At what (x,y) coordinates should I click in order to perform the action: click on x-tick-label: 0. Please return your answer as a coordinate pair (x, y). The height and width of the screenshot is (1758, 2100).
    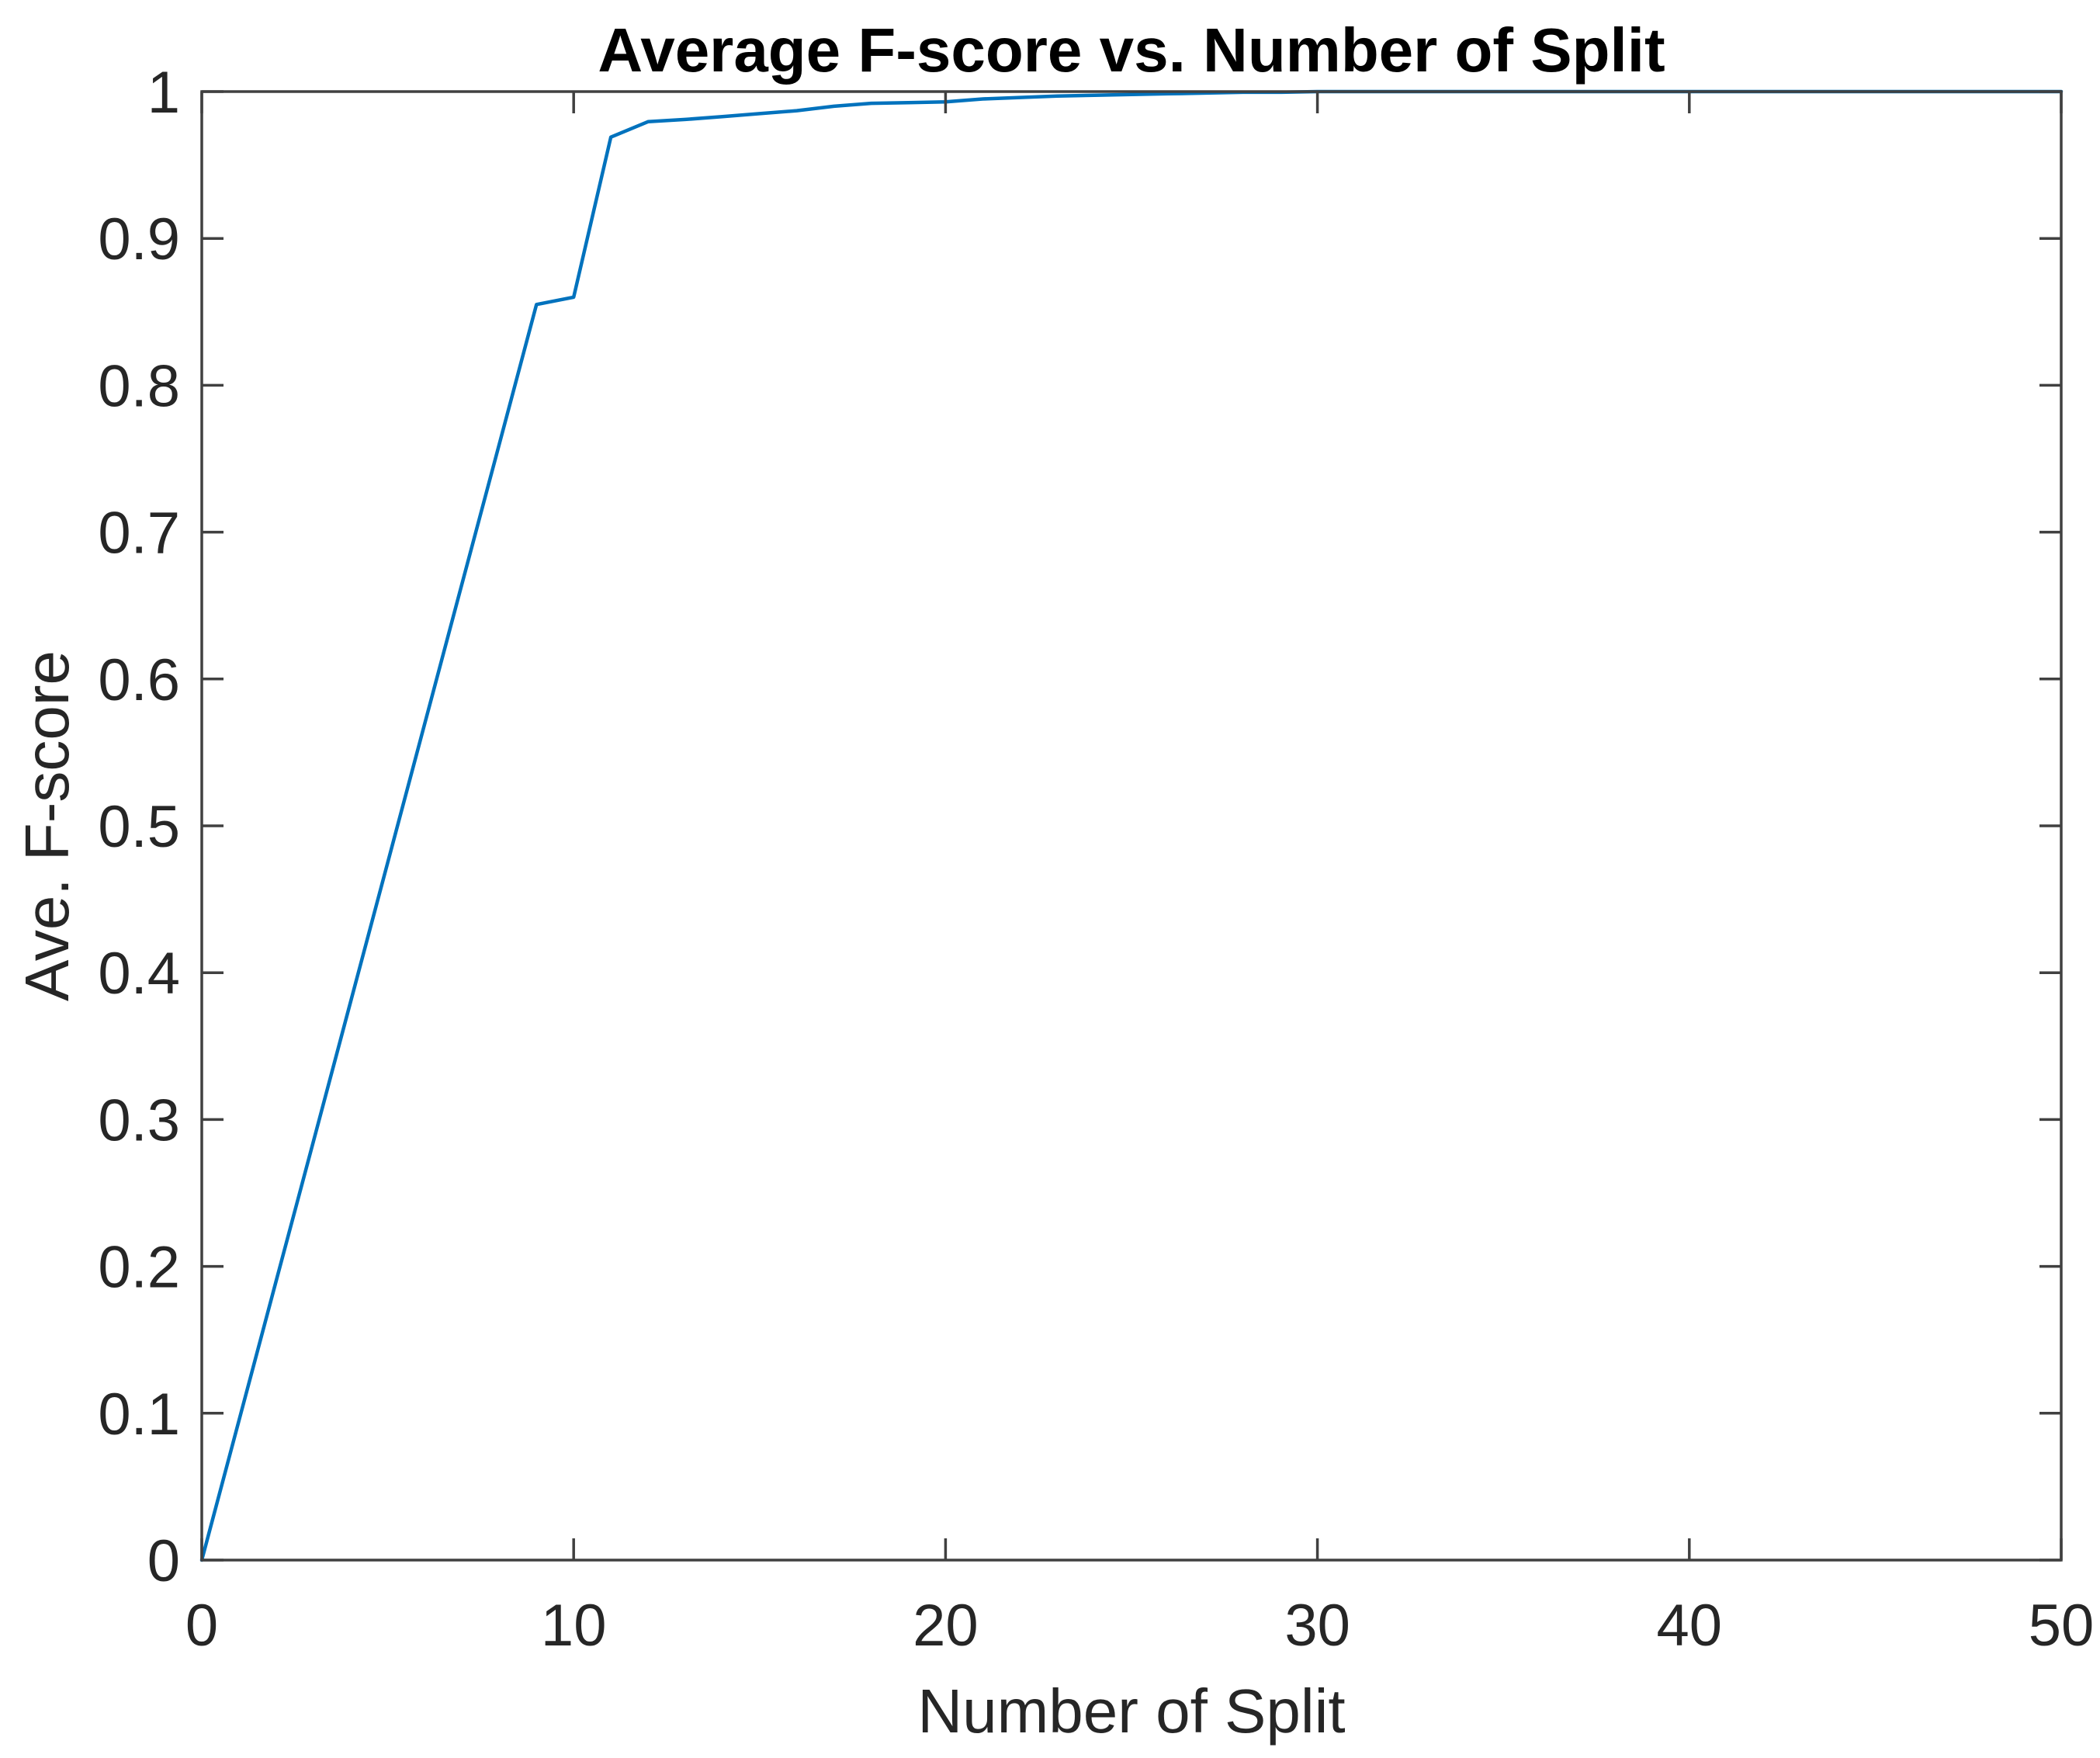
    Looking at the image, I should click on (201, 1626).